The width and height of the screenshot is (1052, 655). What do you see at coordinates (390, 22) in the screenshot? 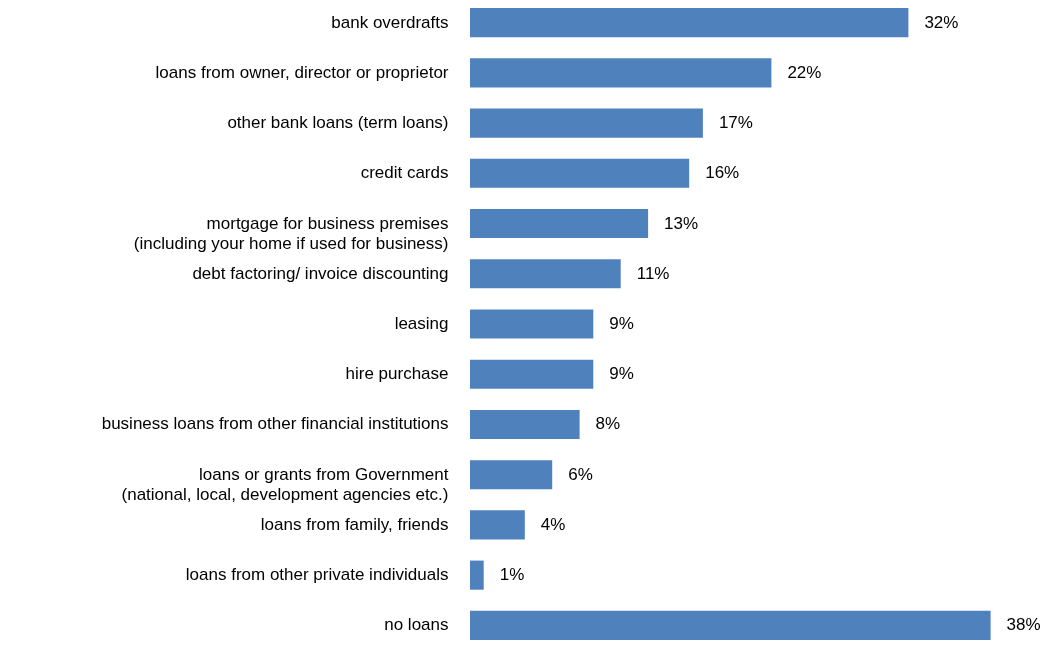
I see `y-tick-label: bank overdrafts` at bounding box center [390, 22].